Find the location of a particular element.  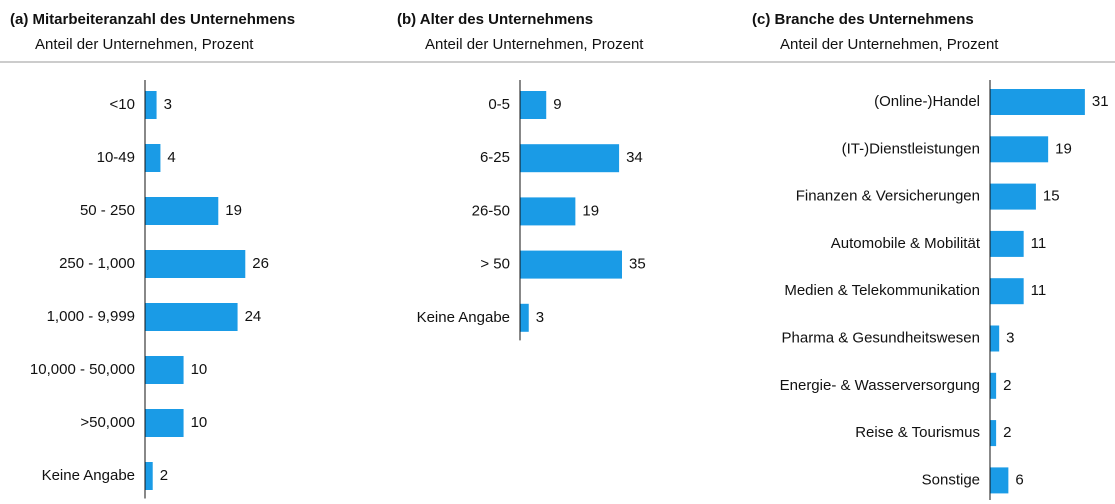

value-label: 31 is located at coordinates (1100, 101).